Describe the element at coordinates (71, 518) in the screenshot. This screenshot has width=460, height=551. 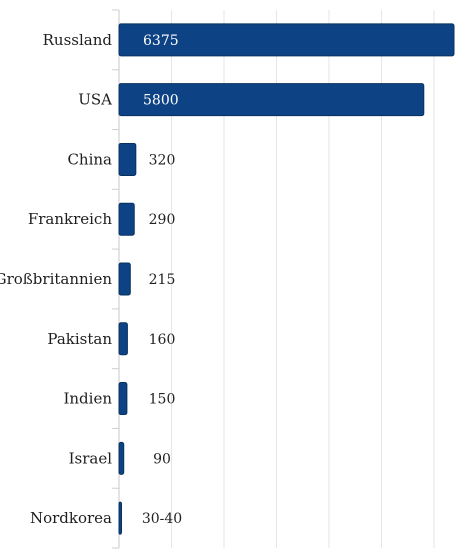
I see `category-label: Nordkorea` at that location.